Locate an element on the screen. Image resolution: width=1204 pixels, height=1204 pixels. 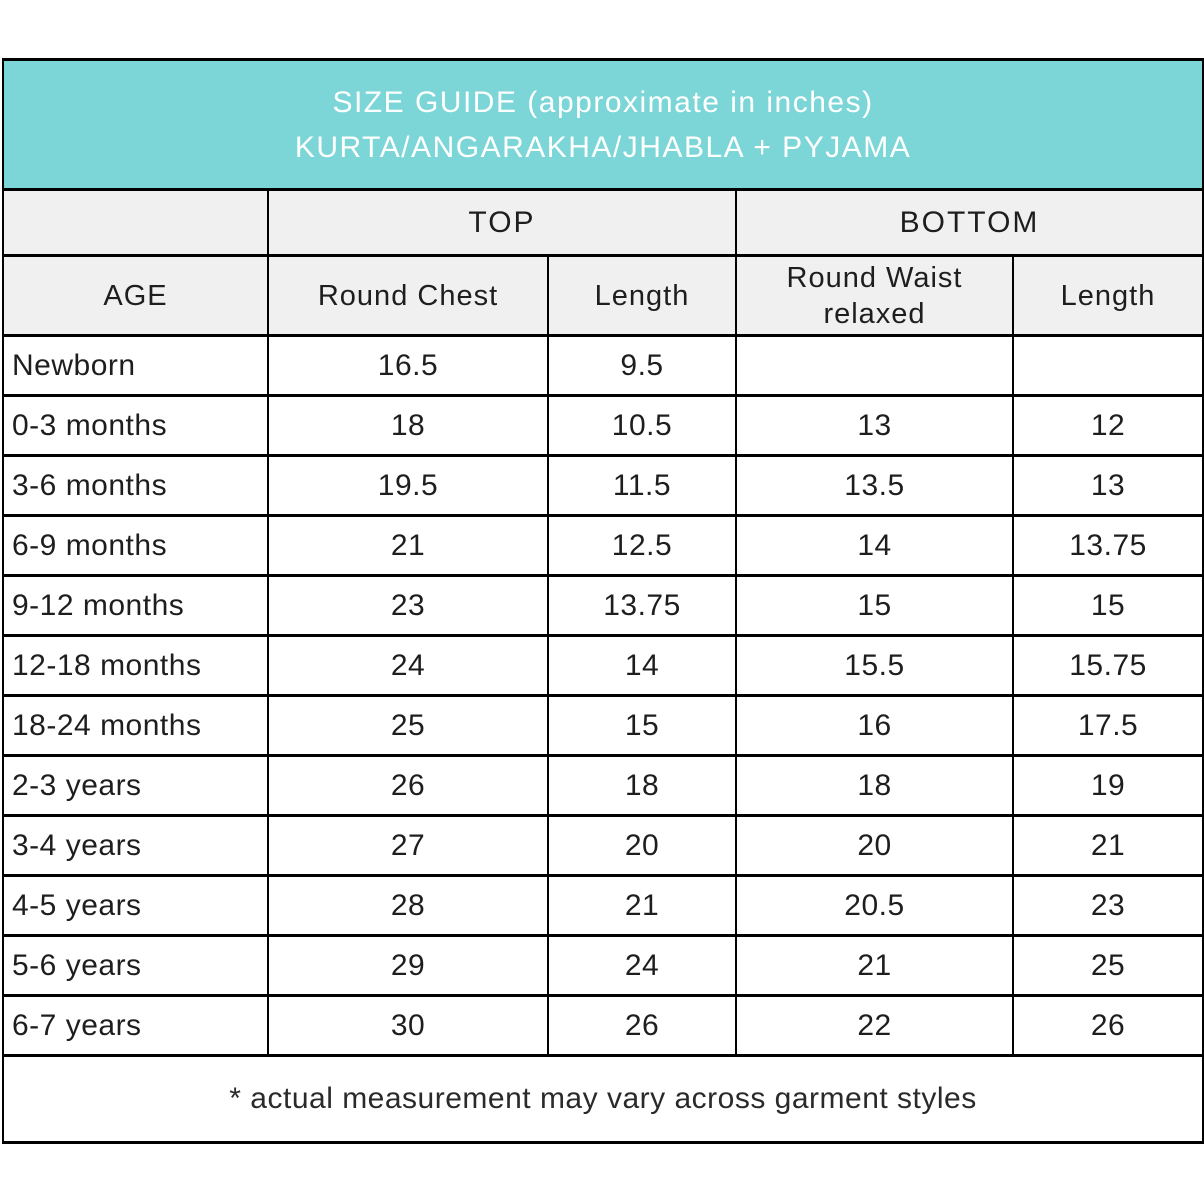
value-cell: 10.5 is located at coordinates (642, 425).